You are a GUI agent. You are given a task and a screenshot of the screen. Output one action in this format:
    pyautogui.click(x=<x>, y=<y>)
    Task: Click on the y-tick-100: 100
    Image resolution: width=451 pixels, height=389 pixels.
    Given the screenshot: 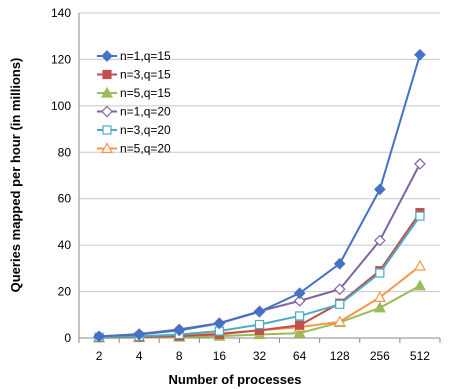 What is the action you would take?
    pyautogui.click(x=61, y=106)
    